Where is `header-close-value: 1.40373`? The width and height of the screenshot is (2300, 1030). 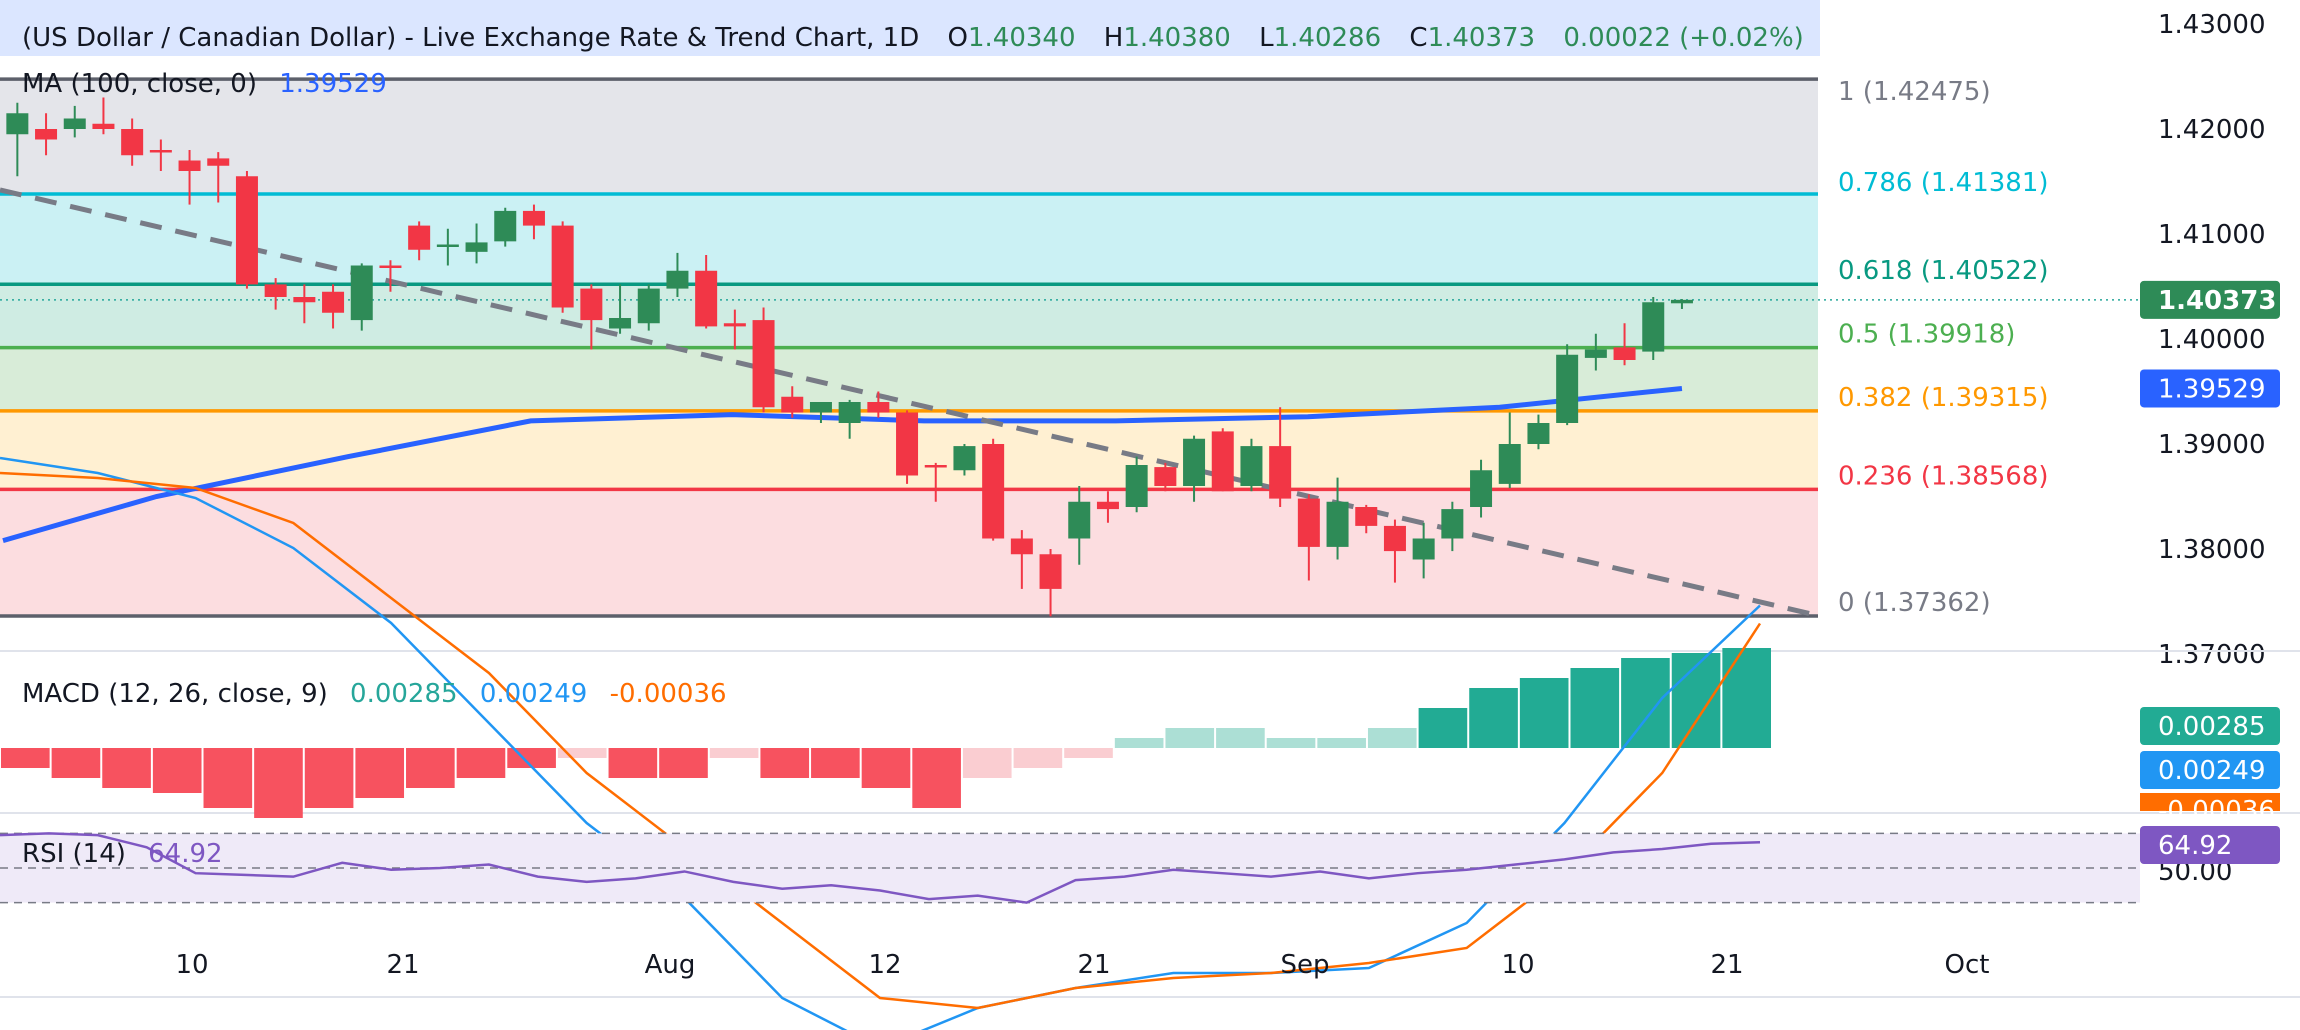 header-close-value: 1.40373 is located at coordinates (1482, 38).